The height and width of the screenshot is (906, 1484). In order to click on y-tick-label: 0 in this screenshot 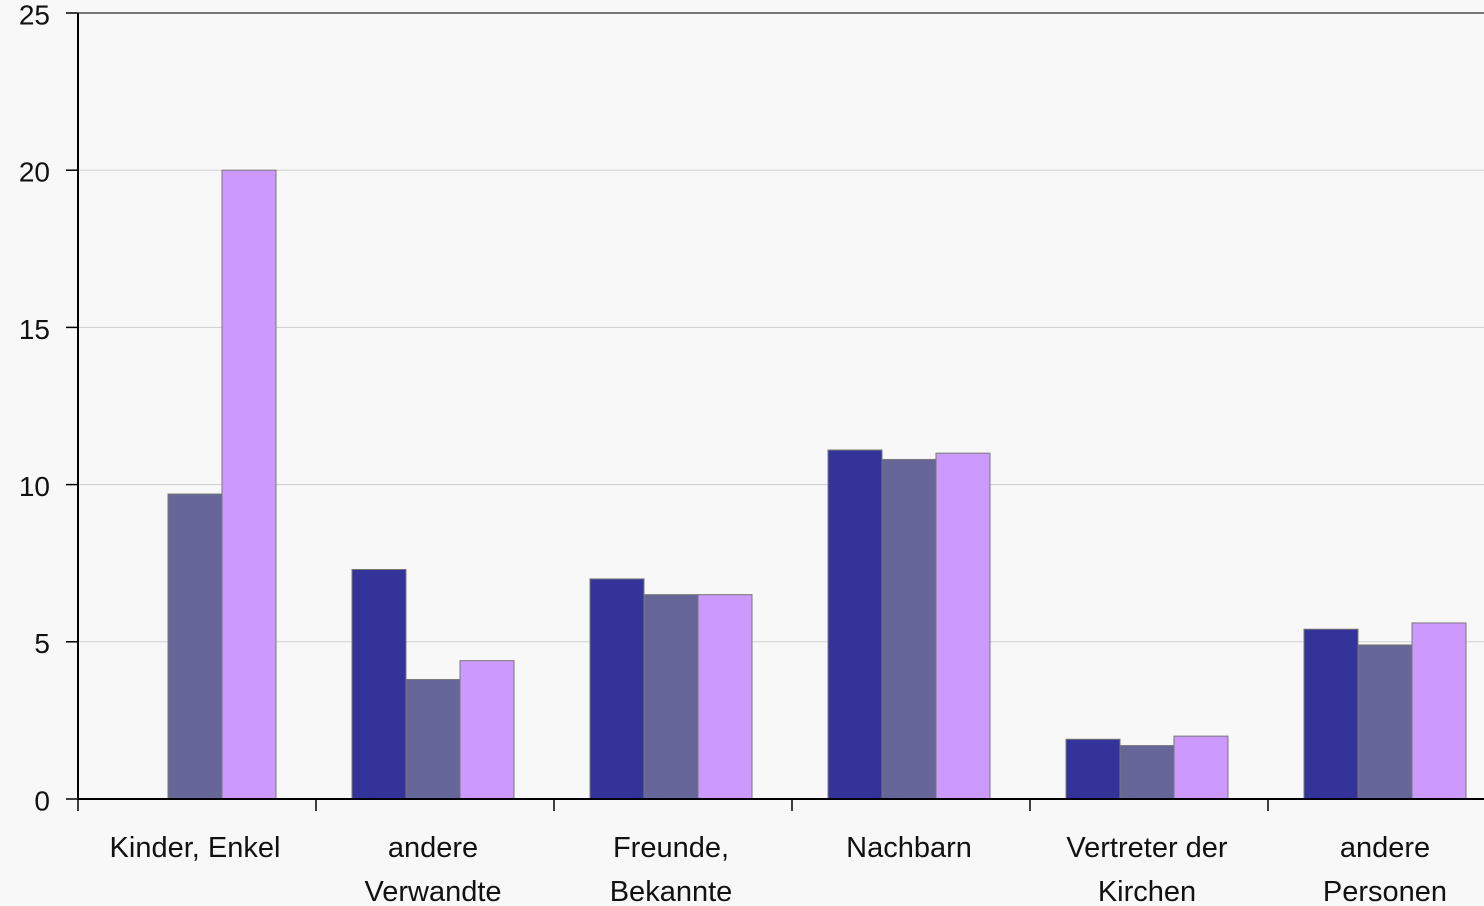, I will do `click(42, 800)`.